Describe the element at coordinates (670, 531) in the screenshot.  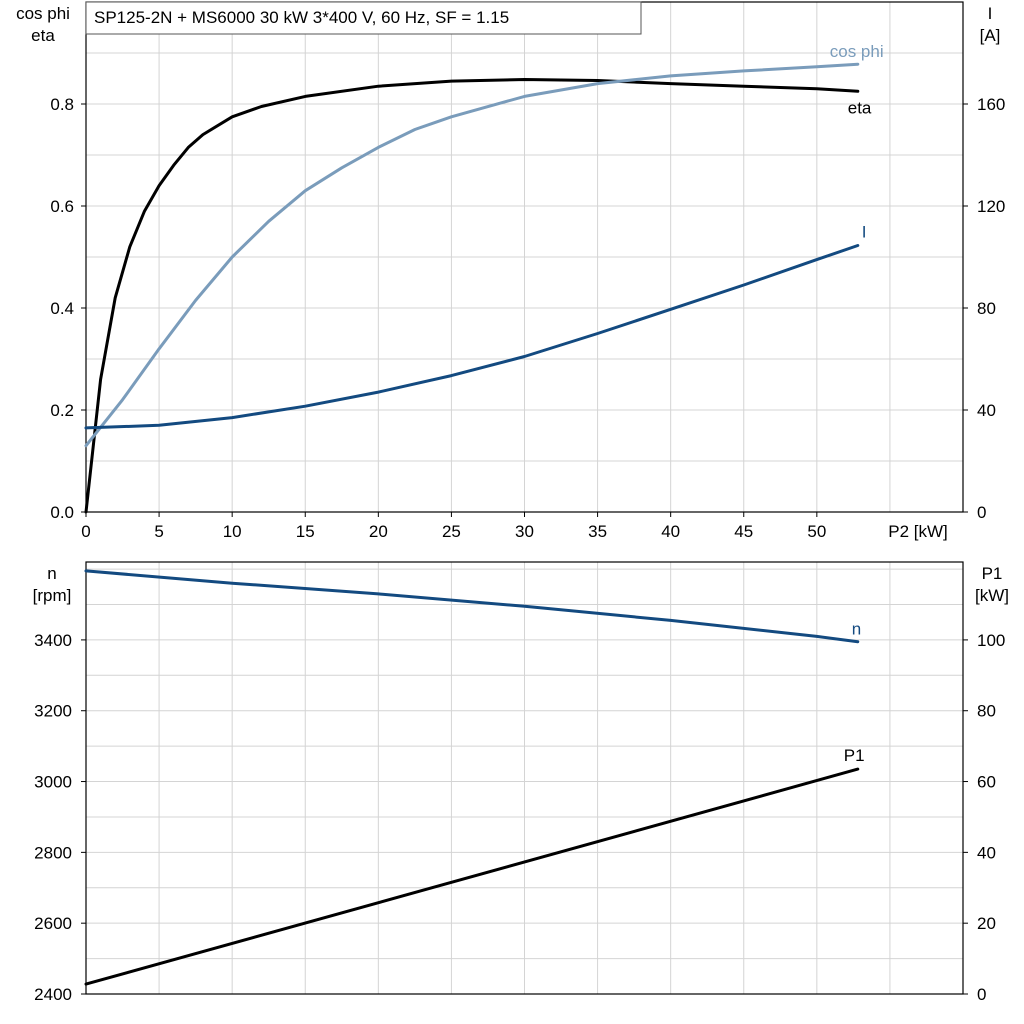
I see `x-tick-label: 40` at that location.